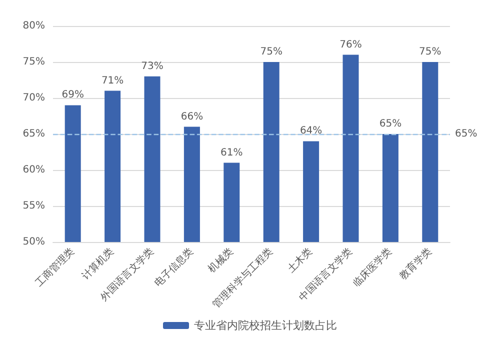  Describe the element at coordinates (54, 267) in the screenshot. I see `x-tick-label: 工商管理类` at that location.